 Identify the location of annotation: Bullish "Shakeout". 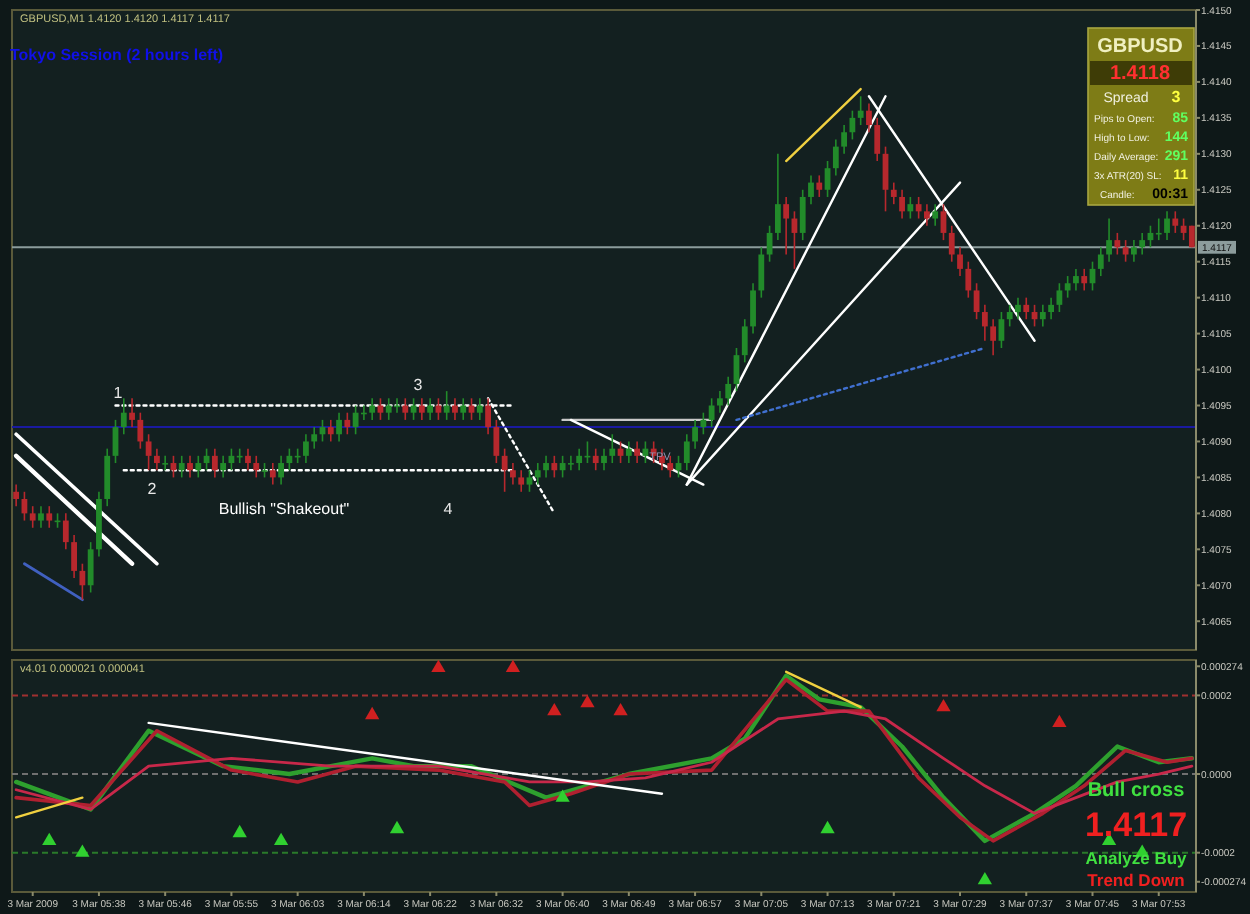
(284, 509).